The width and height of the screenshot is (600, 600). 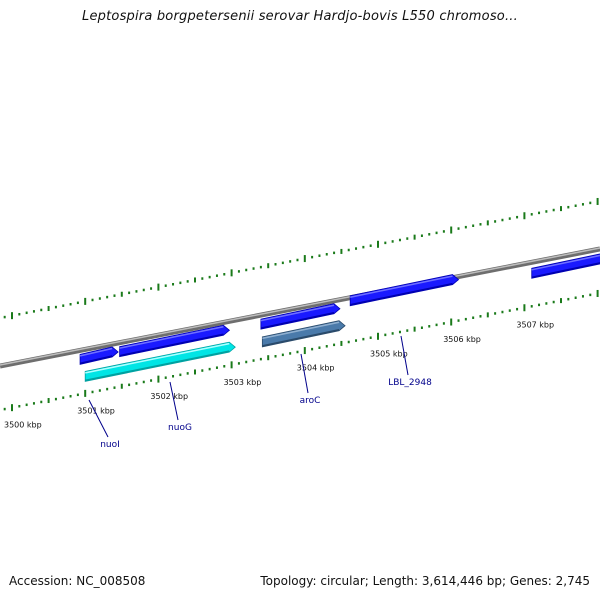 I want to click on tick-label: 3506 kbp, so click(x=462, y=339).